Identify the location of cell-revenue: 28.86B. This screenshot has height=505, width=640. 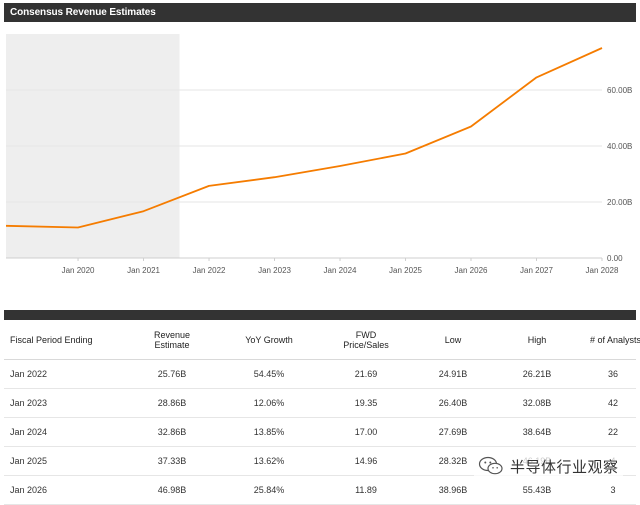
(172, 403).